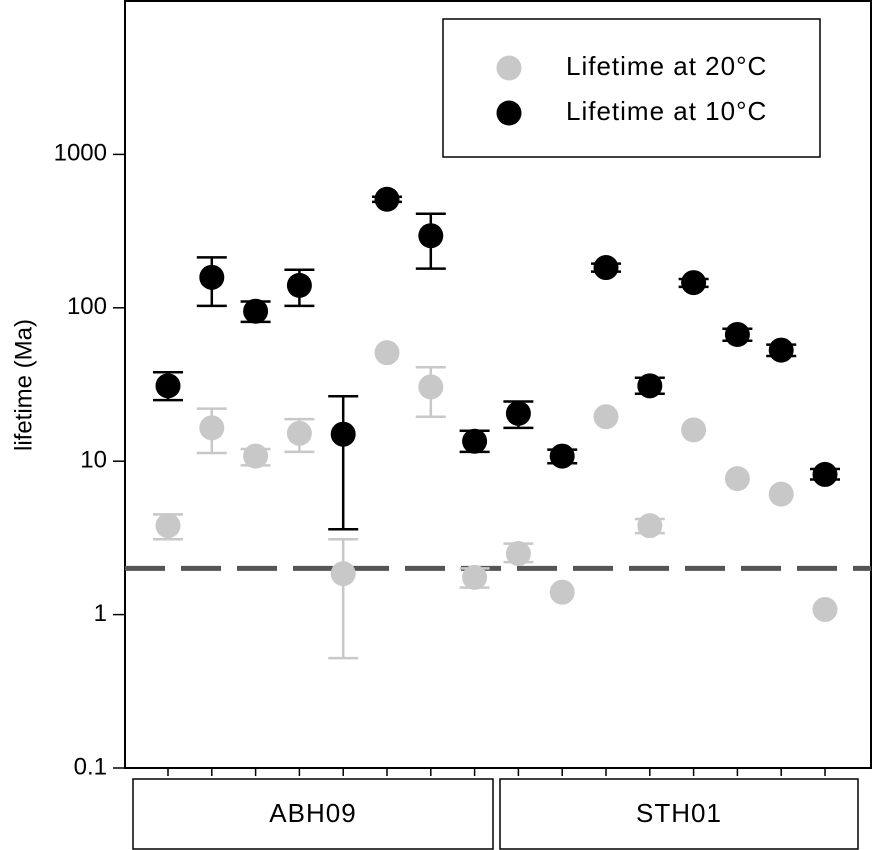 Image resolution: width=873 pixels, height=850 pixels. Describe the element at coordinates (80, 153) in the screenshot. I see `y-tick-label: 1000` at that location.